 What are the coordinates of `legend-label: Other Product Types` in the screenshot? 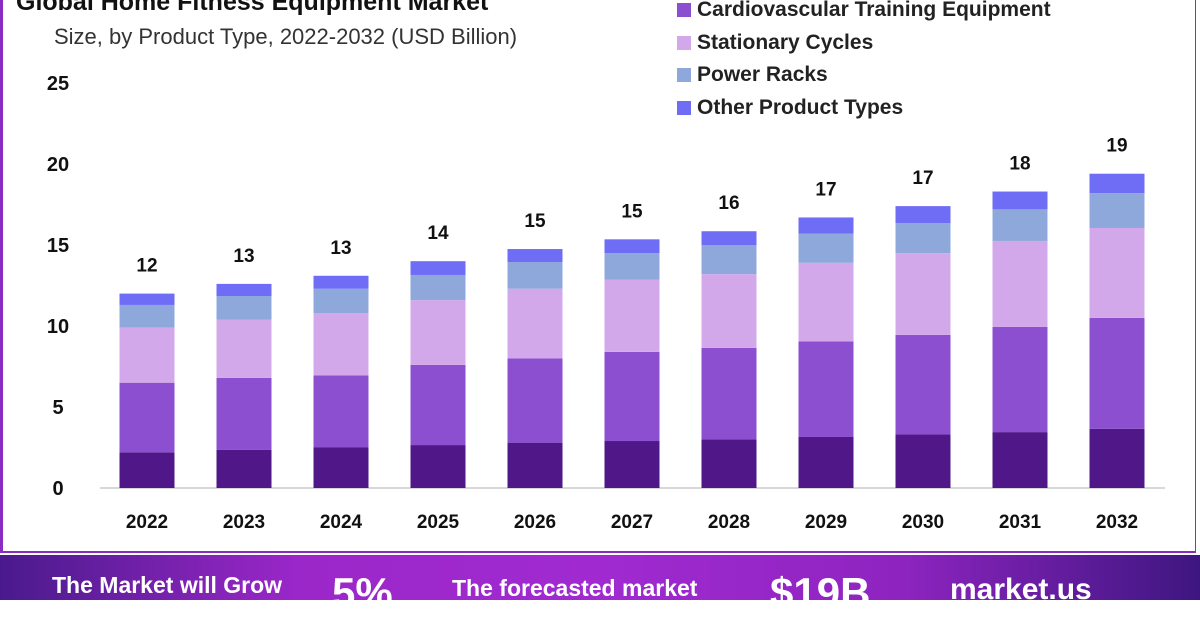 It's located at (800, 107).